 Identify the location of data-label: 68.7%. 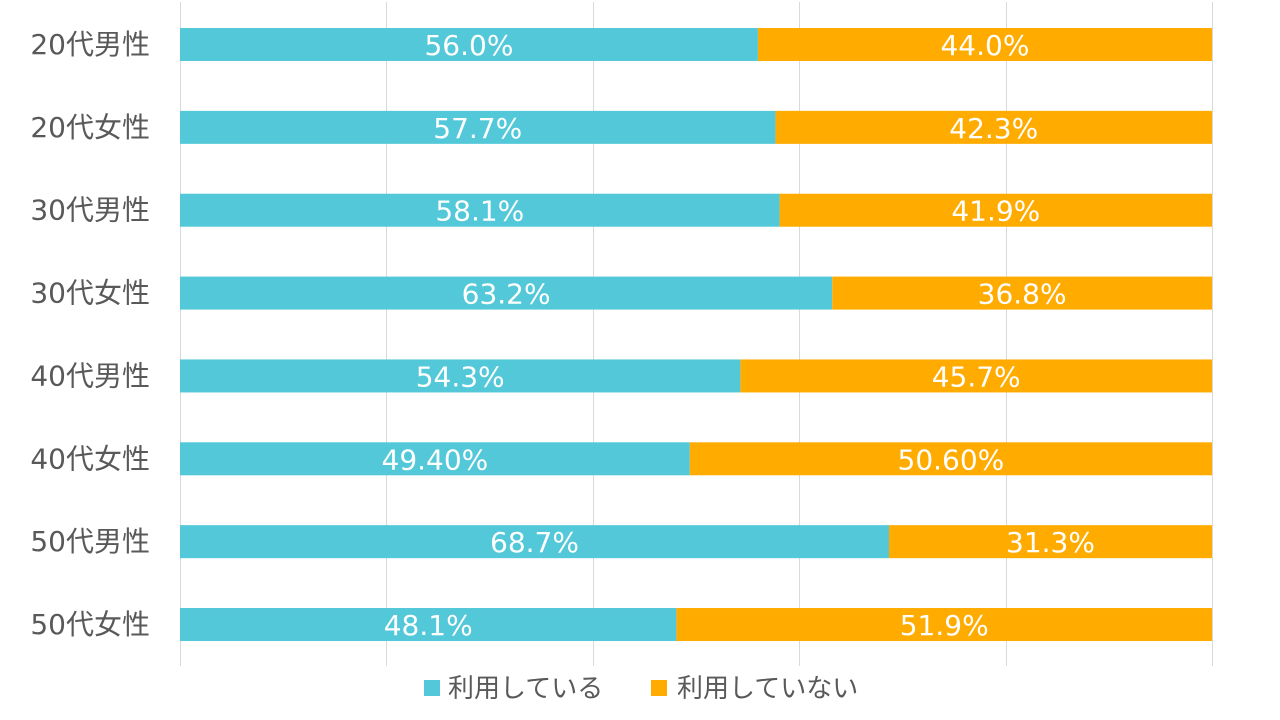
(534, 542).